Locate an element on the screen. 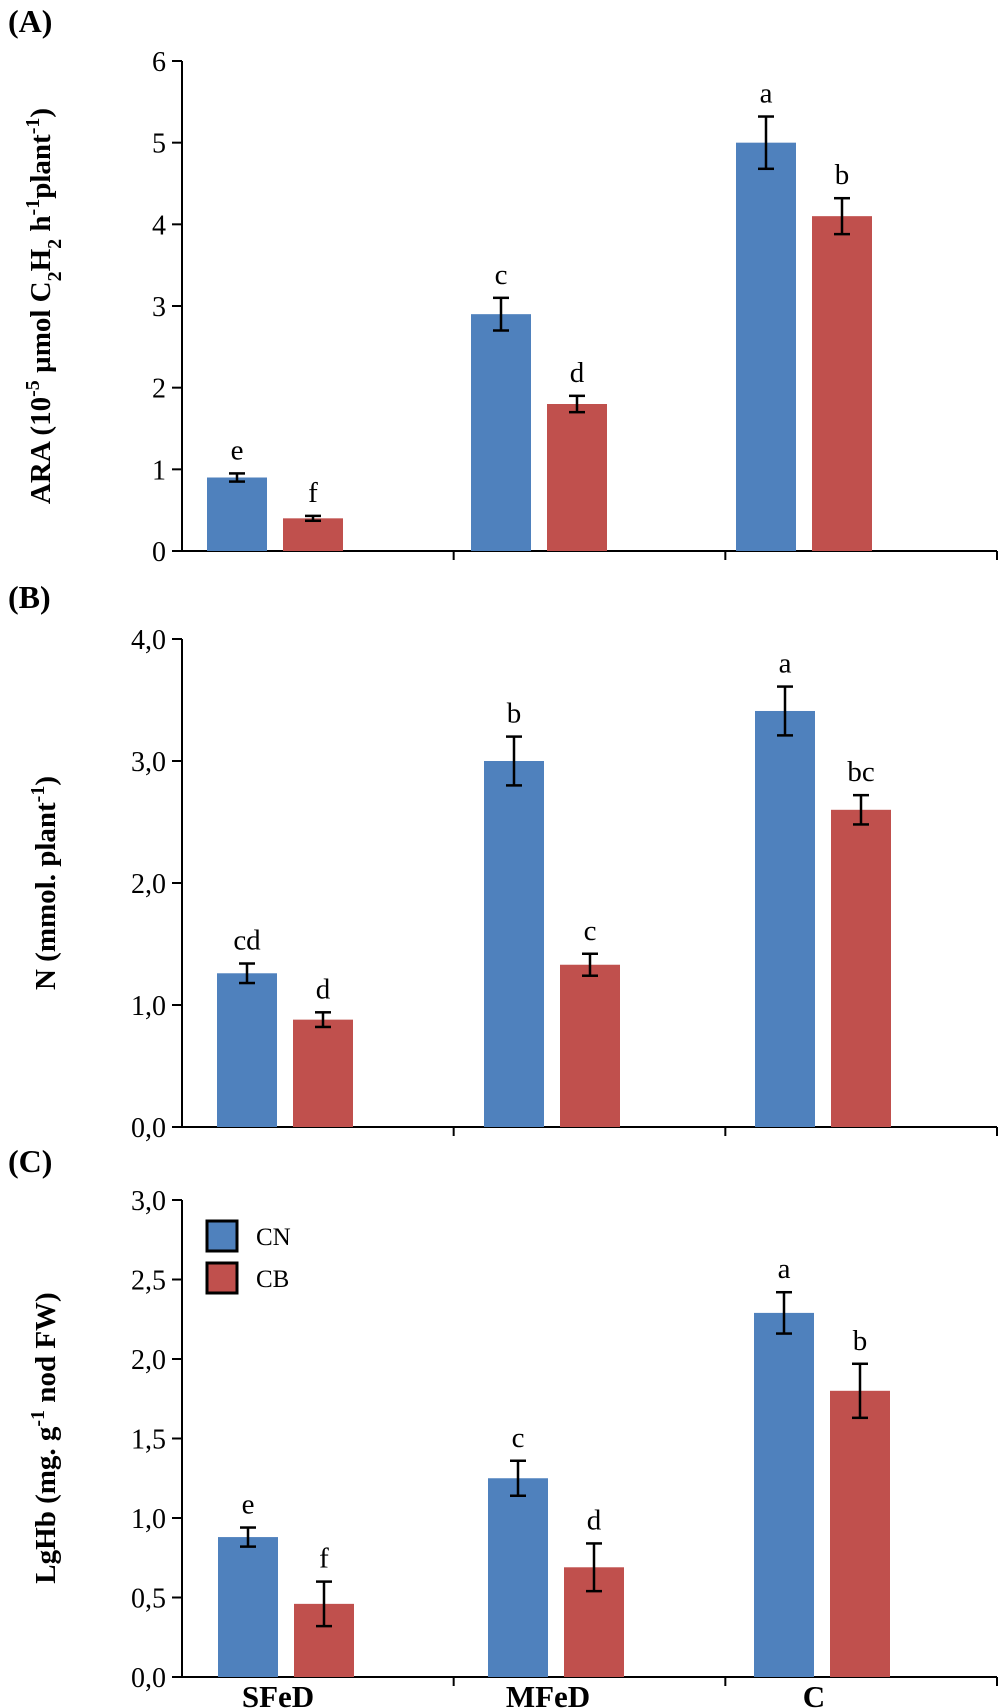 This screenshot has width=1000, height=1708. panel-label: (B) is located at coordinates (29, 597).